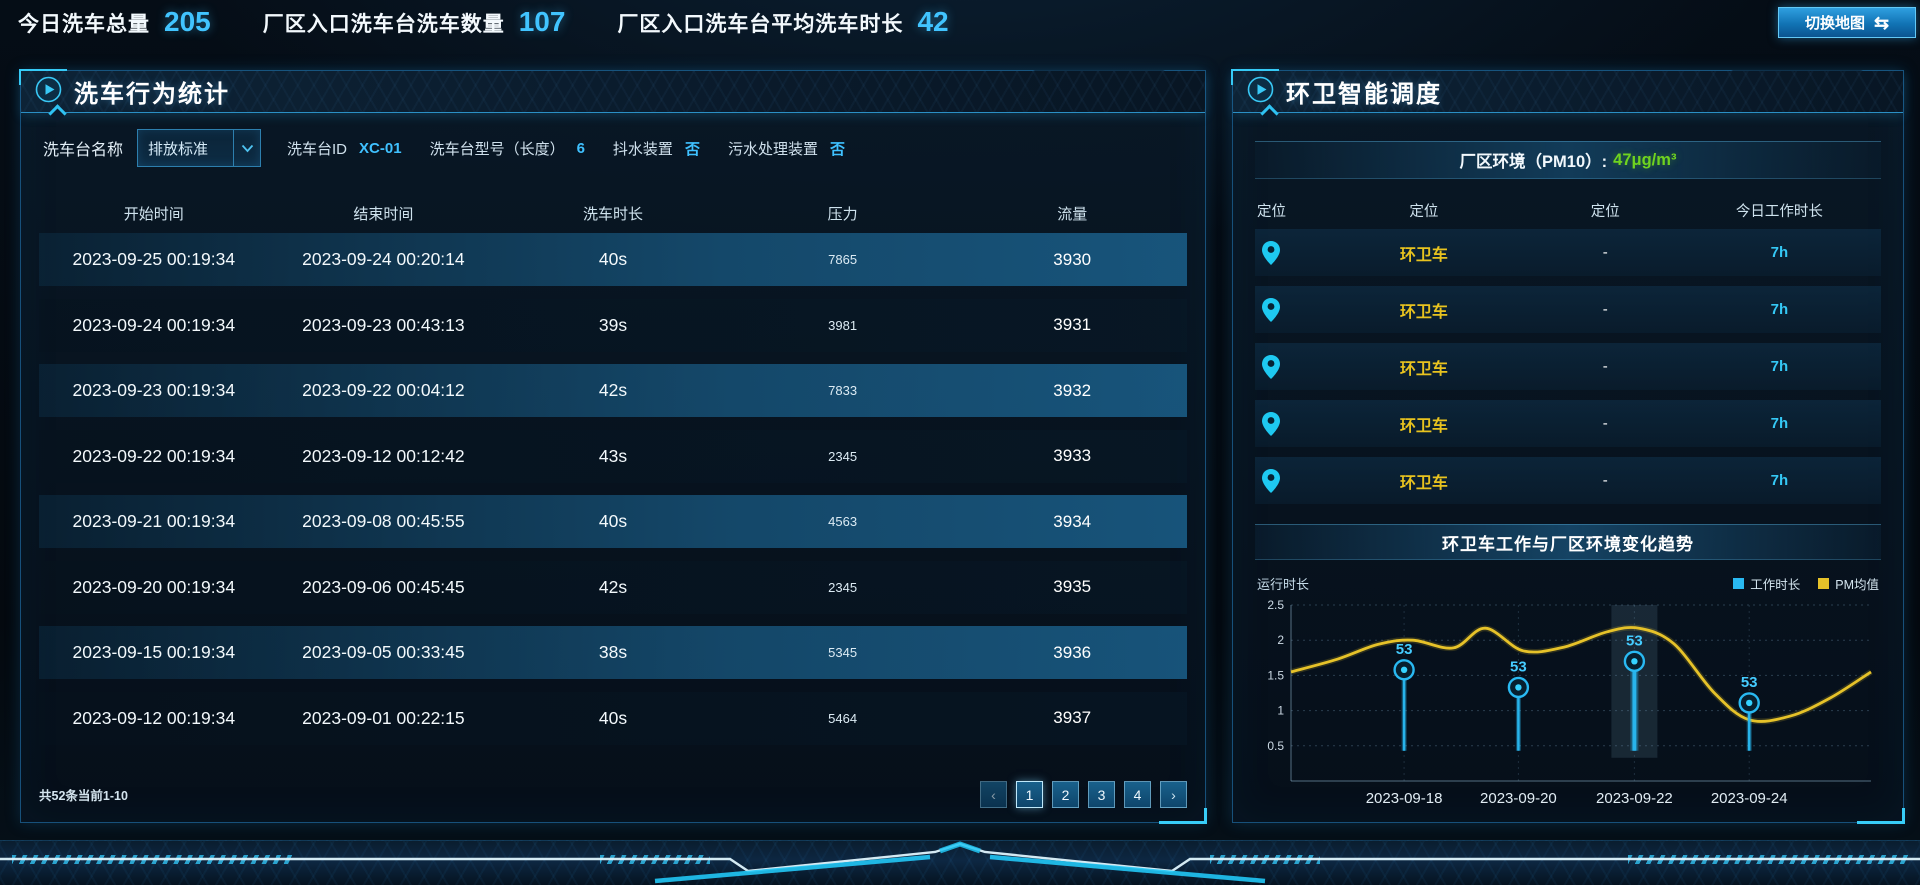 This screenshot has height=885, width=1920. What do you see at coordinates (1775, 585) in the screenshot?
I see `legend-label: 工作时长` at bounding box center [1775, 585].